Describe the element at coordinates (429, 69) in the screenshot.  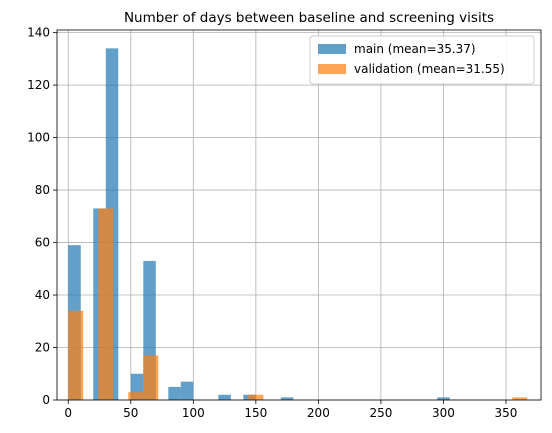
I see `legend-label-1: validation (mean=31.55)` at that location.